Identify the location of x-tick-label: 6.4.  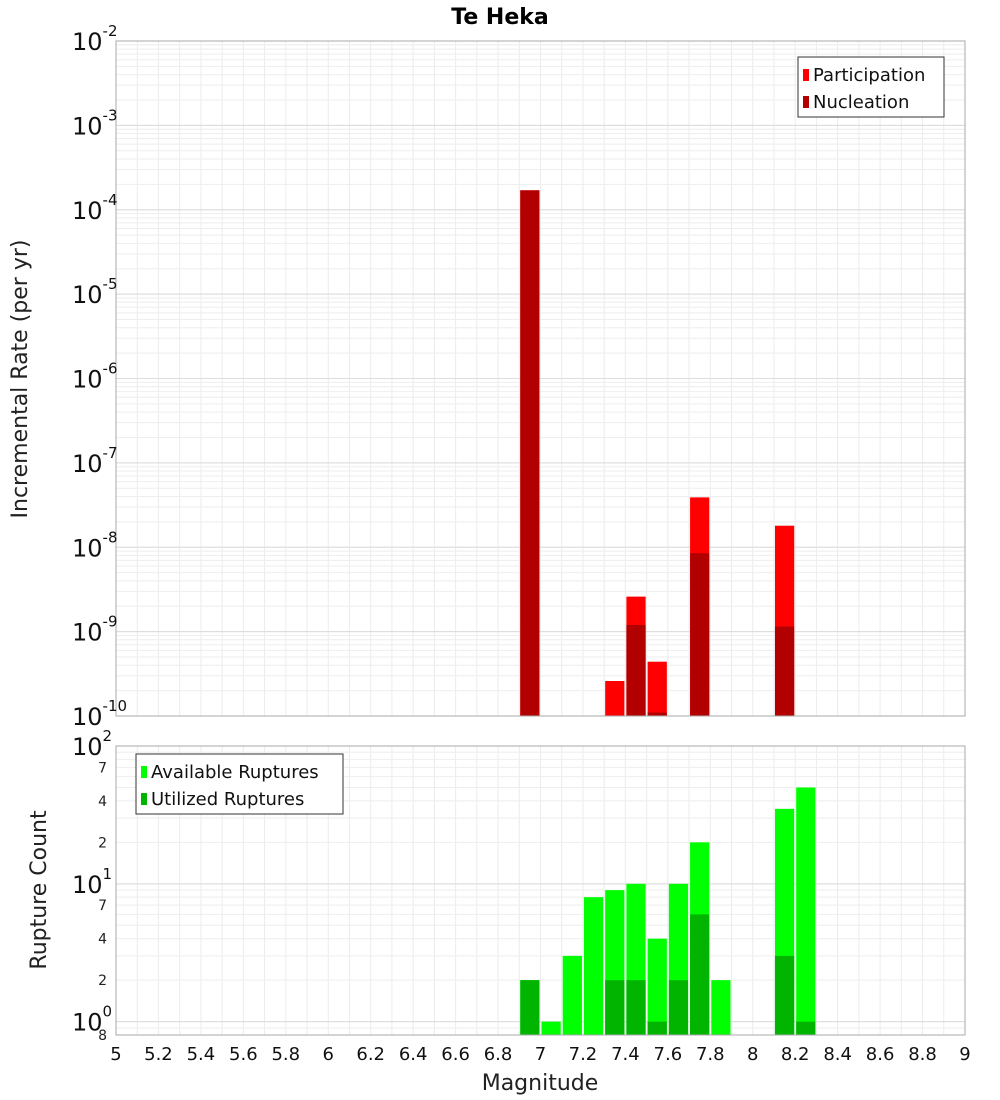
(413, 1054).